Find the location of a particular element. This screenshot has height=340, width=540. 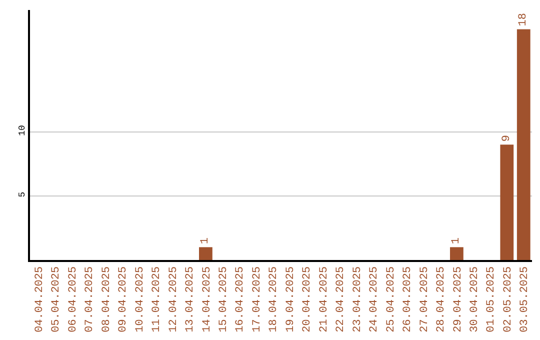

x-tick-label: 17.04.2025 is located at coordinates (257, 299).